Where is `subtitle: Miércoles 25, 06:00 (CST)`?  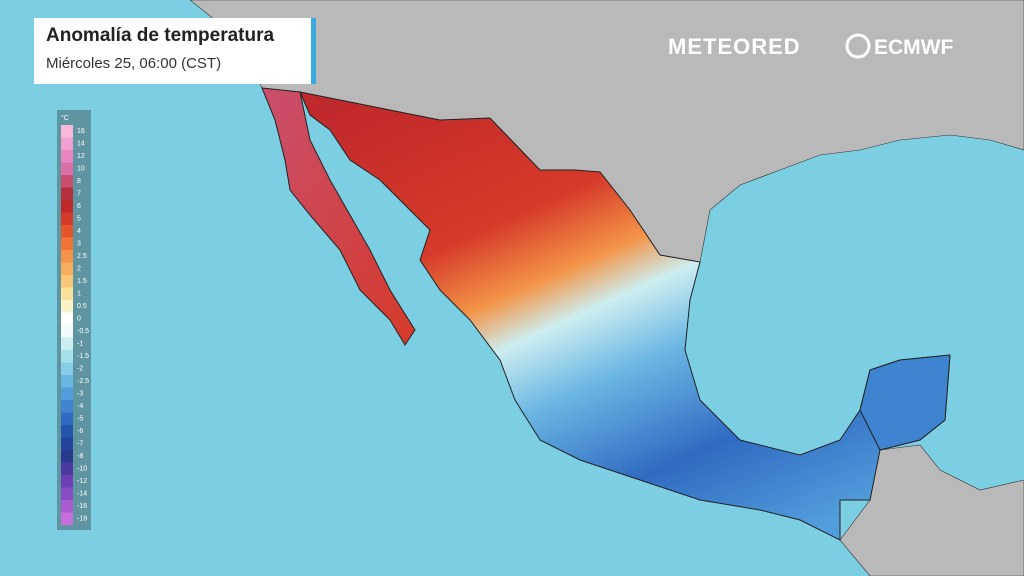 subtitle: Miércoles 25, 06:00 (CST) is located at coordinates (133, 63).